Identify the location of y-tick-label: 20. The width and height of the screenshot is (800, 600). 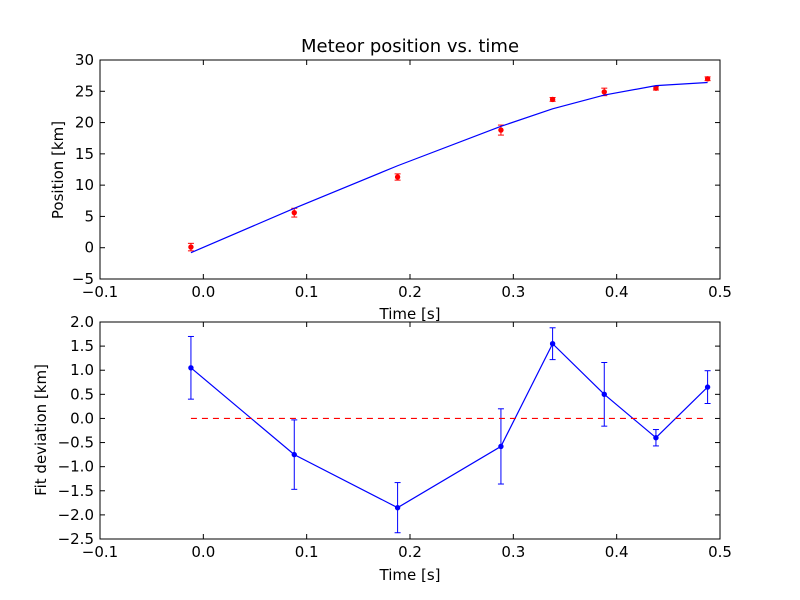
(84, 123).